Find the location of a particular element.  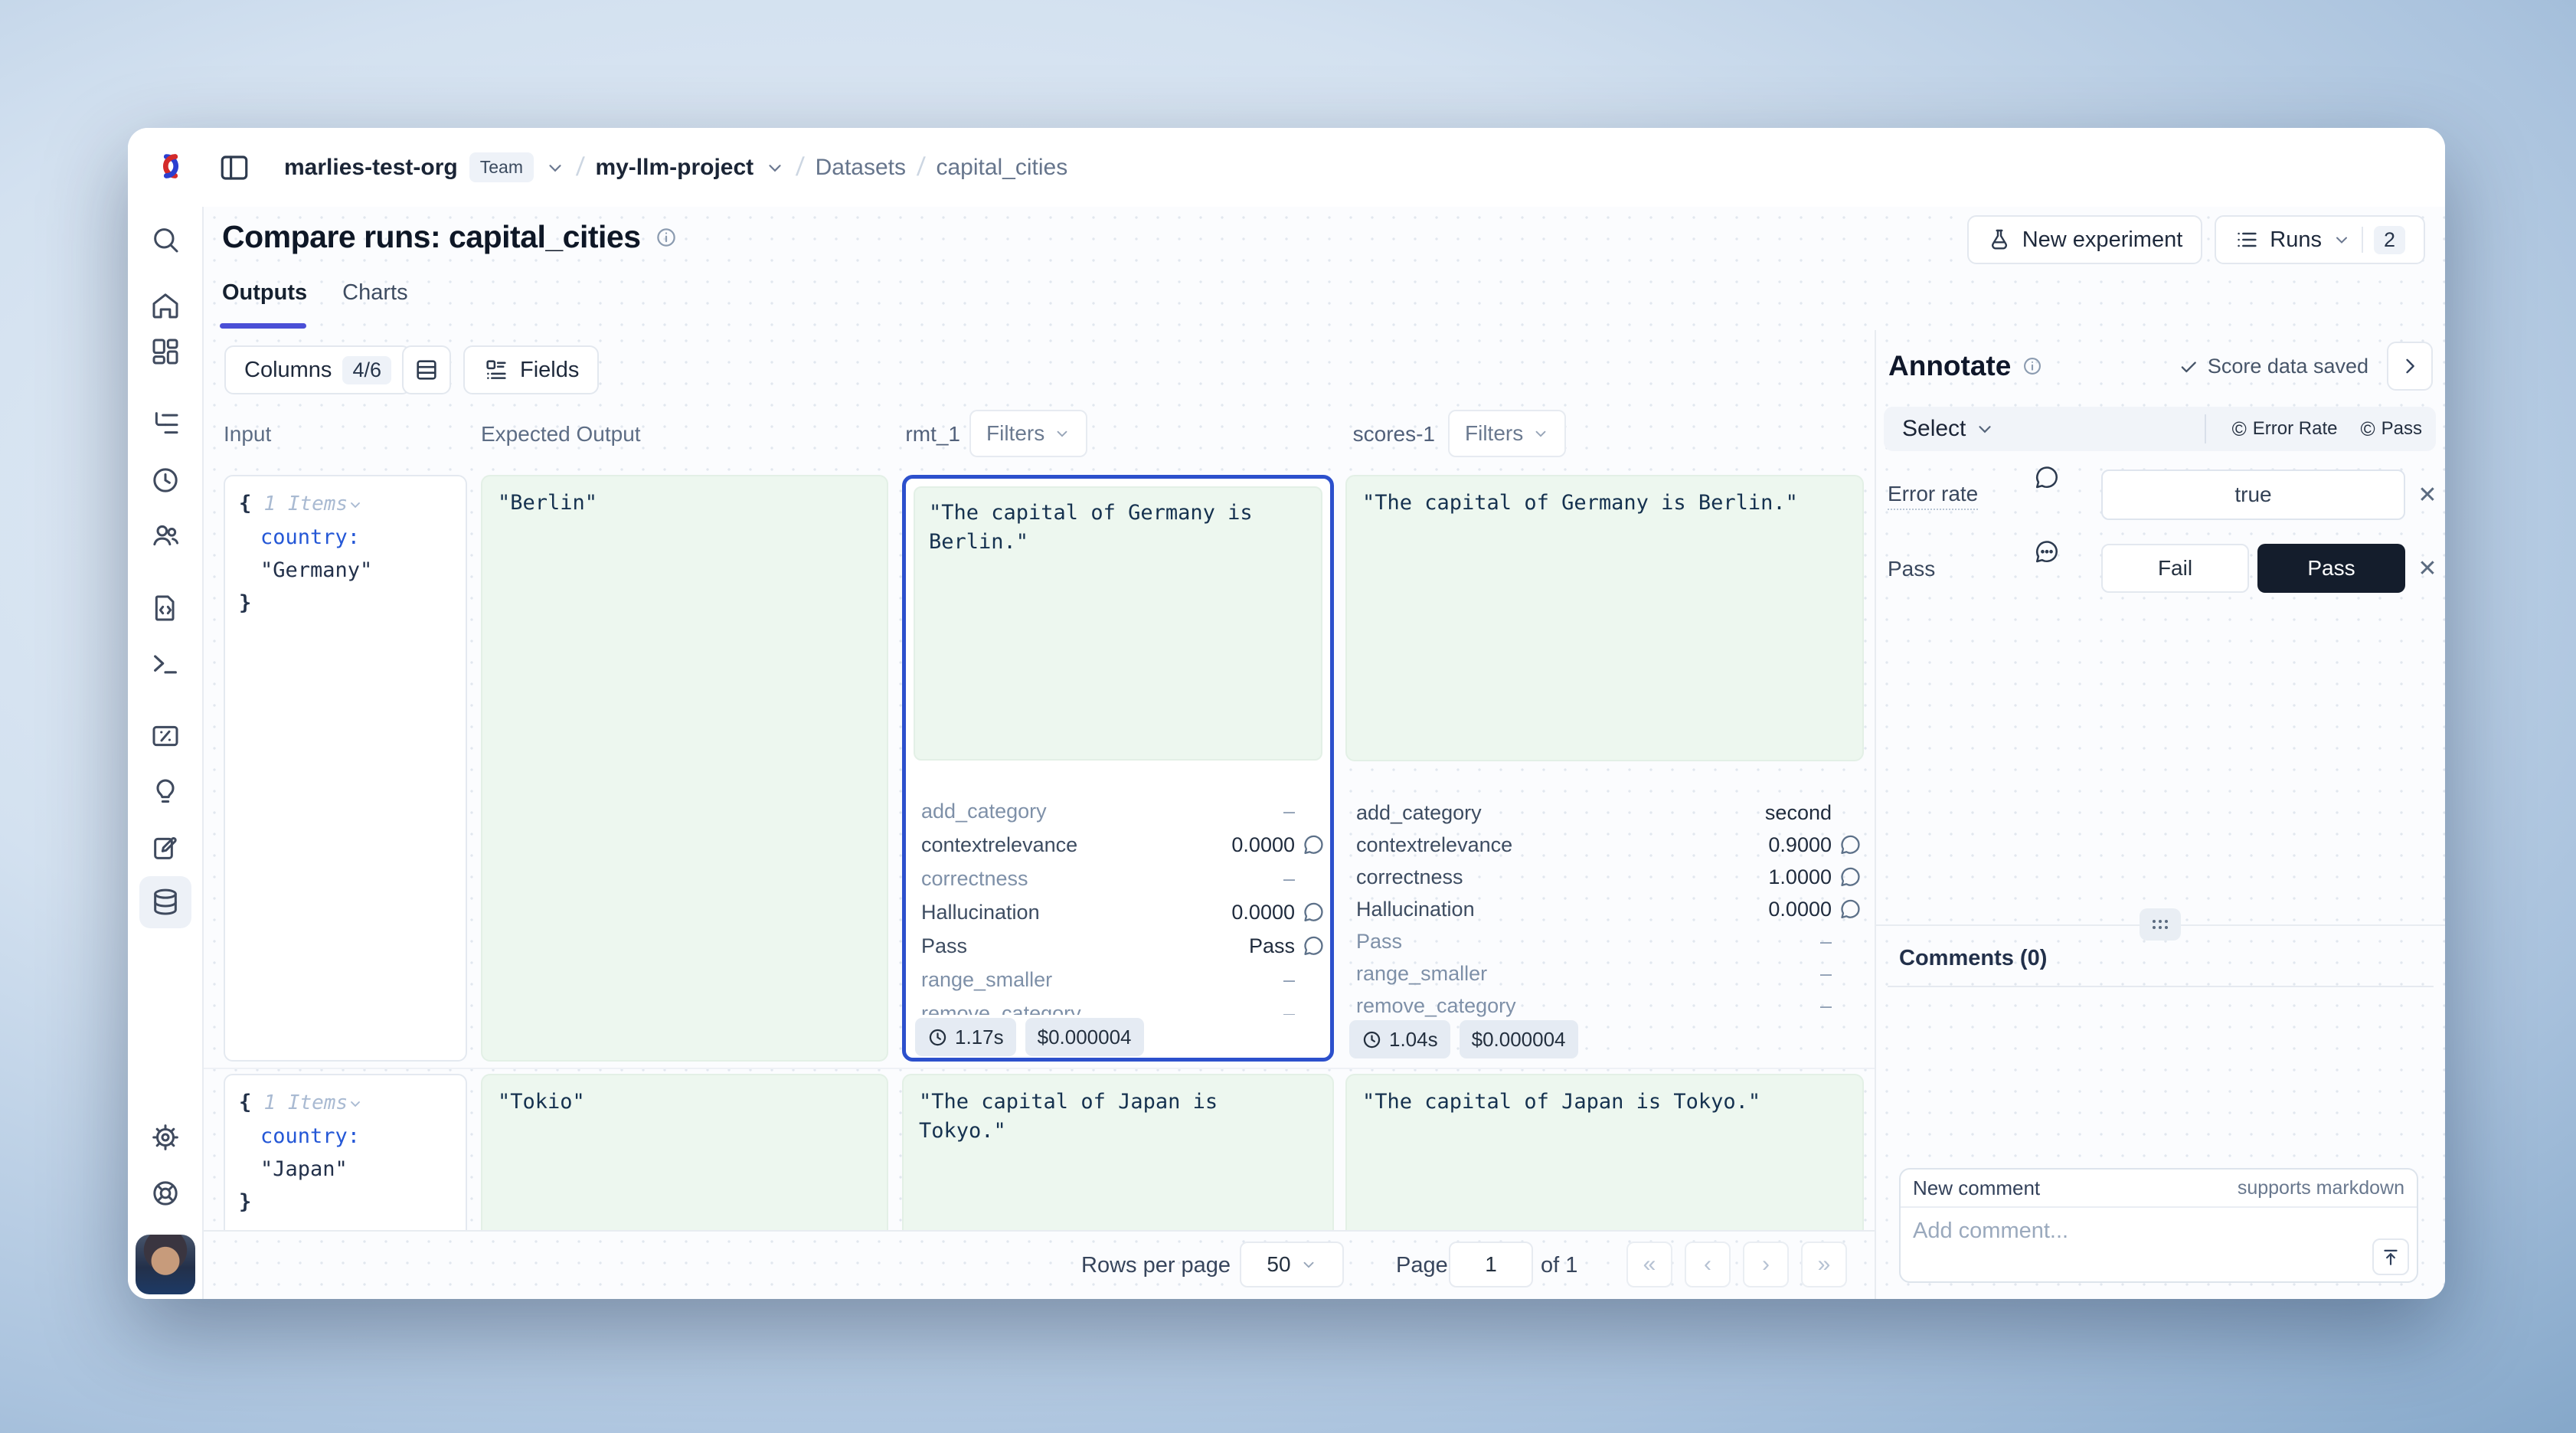

tab-outputs: Outputs is located at coordinates (265, 292).